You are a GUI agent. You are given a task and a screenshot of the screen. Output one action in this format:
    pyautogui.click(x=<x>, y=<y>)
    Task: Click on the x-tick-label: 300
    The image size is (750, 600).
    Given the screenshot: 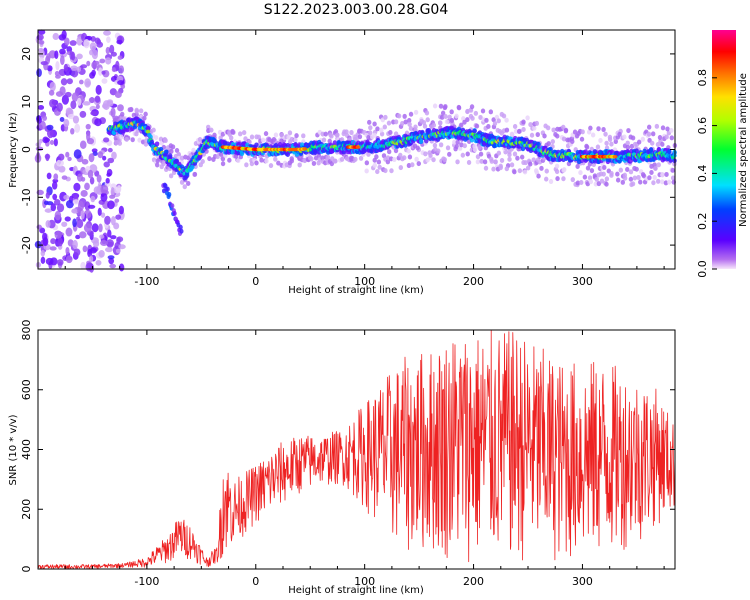 What is the action you would take?
    pyautogui.click(x=582, y=581)
    